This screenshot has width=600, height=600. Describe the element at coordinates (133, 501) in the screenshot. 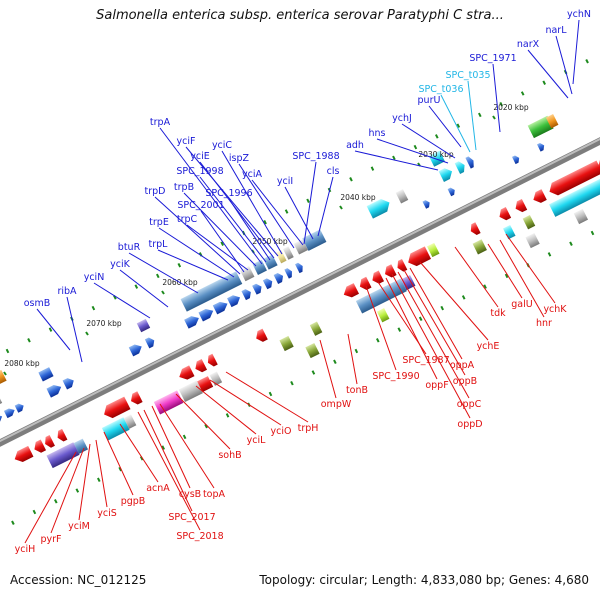

I see `gene-label-reverse: pgpB` at that location.